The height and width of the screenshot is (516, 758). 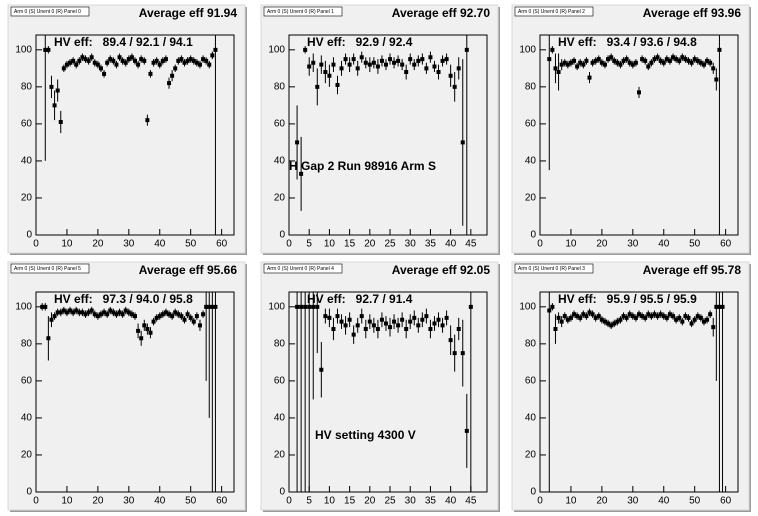 I want to click on points, so click(x=382, y=135).